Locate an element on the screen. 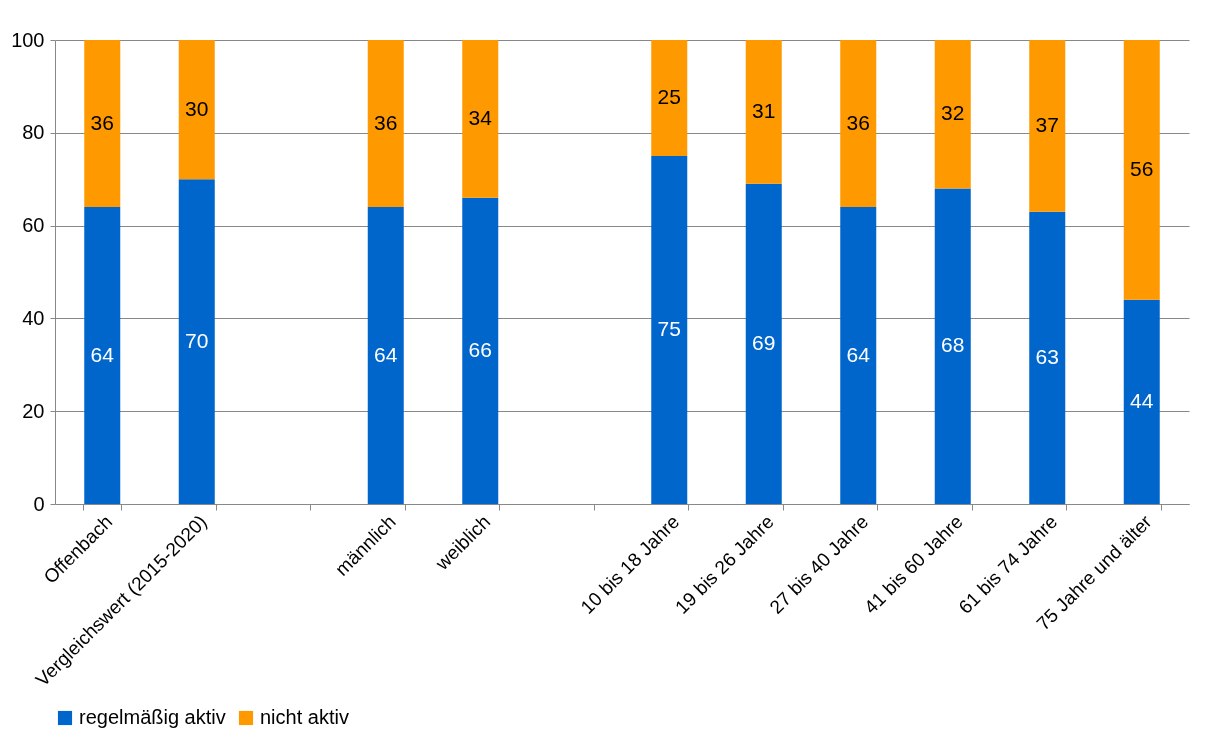 This screenshot has height=738, width=1209. data-label: 56 is located at coordinates (1142, 168).